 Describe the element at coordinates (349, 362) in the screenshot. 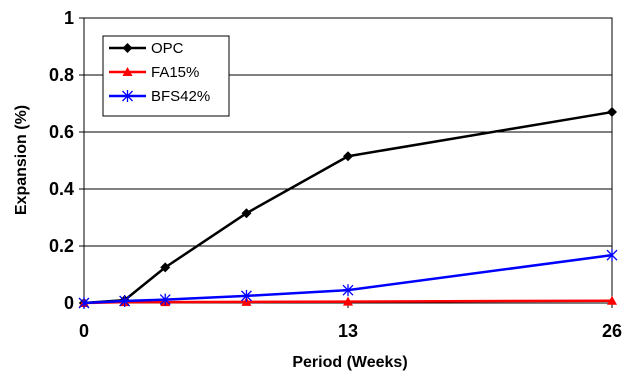

I see `x-axis-label: Period (Weeks)` at that location.